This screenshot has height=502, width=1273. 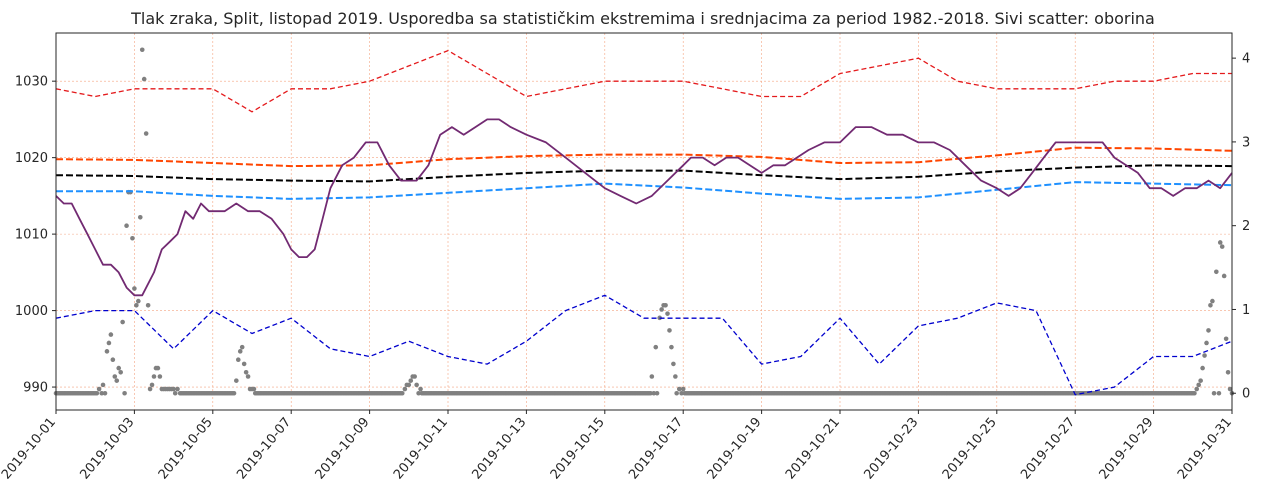 I want to click on x-tick-label: 2019-10-21, so click(x=813, y=449).